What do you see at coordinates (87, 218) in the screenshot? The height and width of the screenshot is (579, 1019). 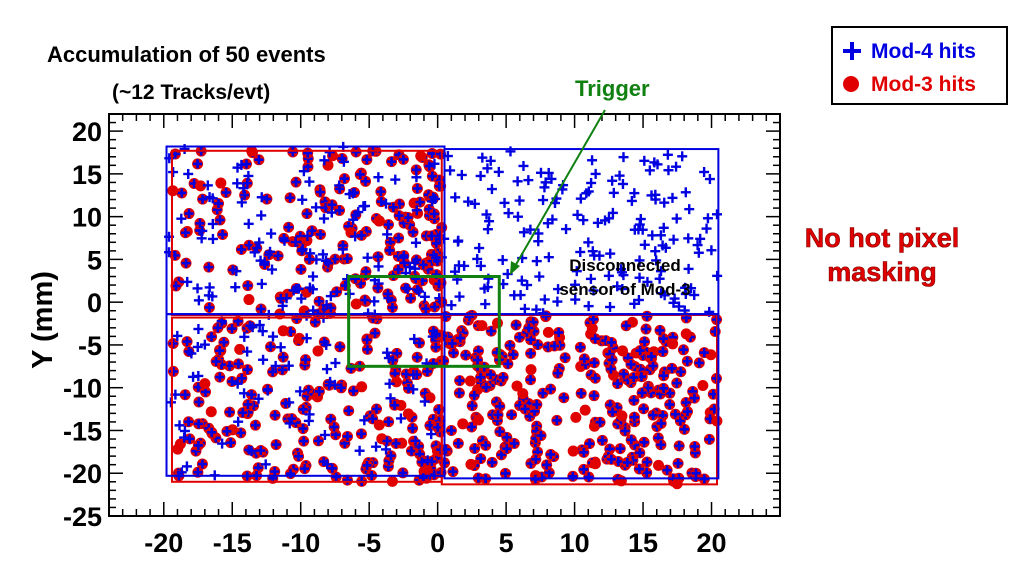 I see `y-tick-label: 10` at bounding box center [87, 218].